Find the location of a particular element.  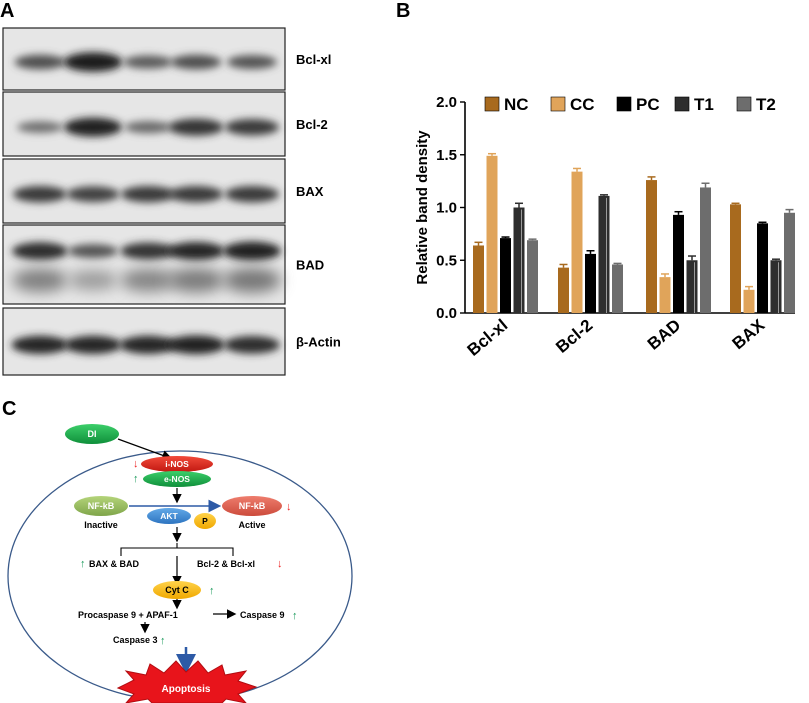

x-tick-label: BAD is located at coordinates (664, 335).